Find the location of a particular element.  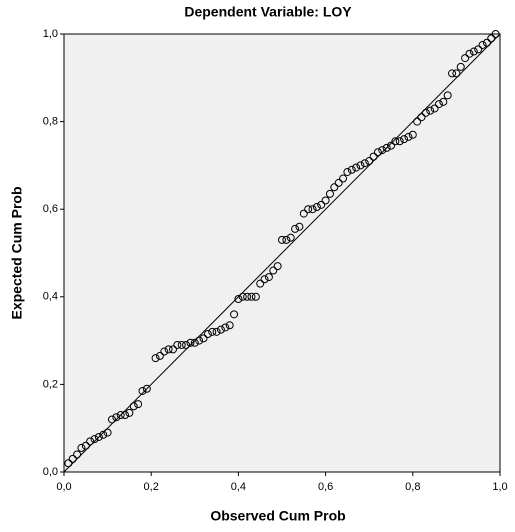

chart-title: Dependent Variable: LOY is located at coordinates (268, 12).